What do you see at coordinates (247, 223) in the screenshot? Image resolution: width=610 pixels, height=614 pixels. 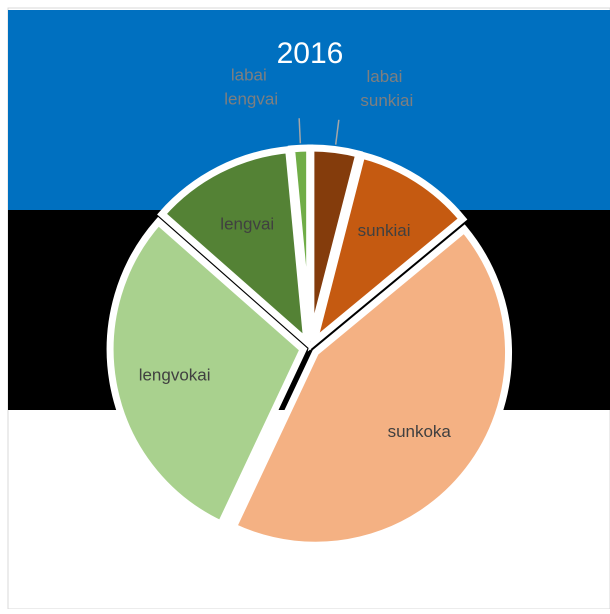 I see `data-label: lengvai` at bounding box center [247, 223].